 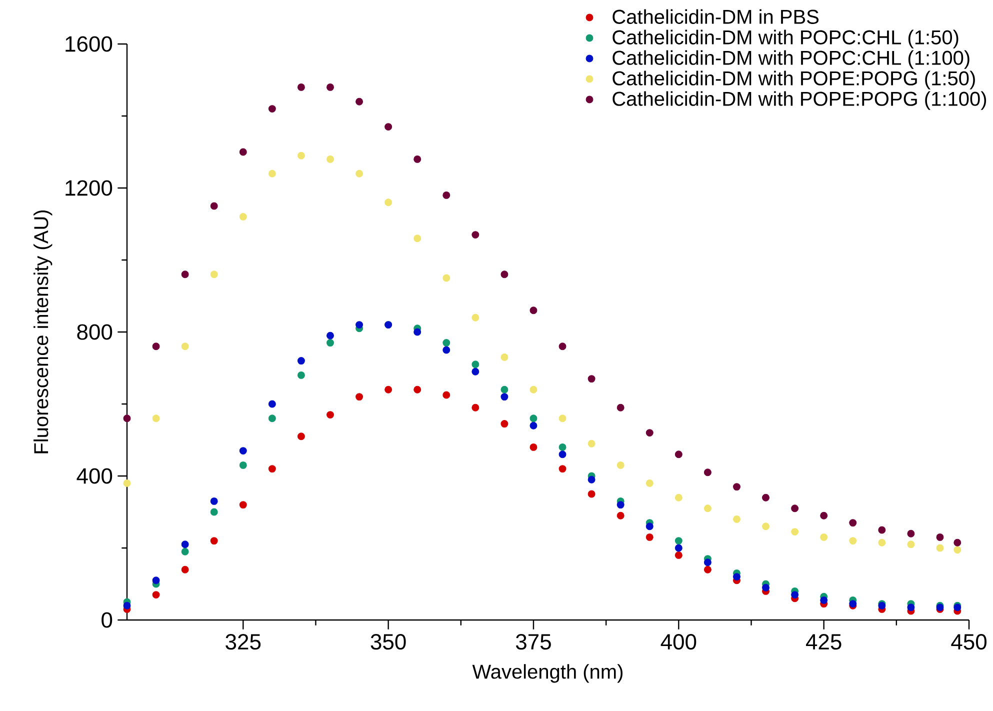 What do you see at coordinates (799, 100) in the screenshot?
I see `legend-label: Cathelicidin-DM with POPE:POPG (1:100)` at bounding box center [799, 100].